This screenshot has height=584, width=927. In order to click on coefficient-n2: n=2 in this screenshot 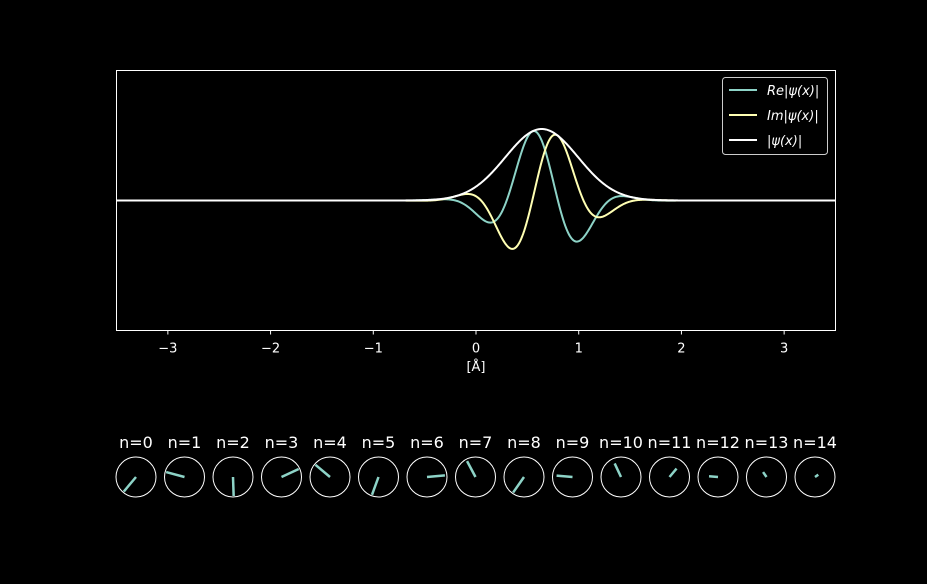, I will do `click(233, 465)`.